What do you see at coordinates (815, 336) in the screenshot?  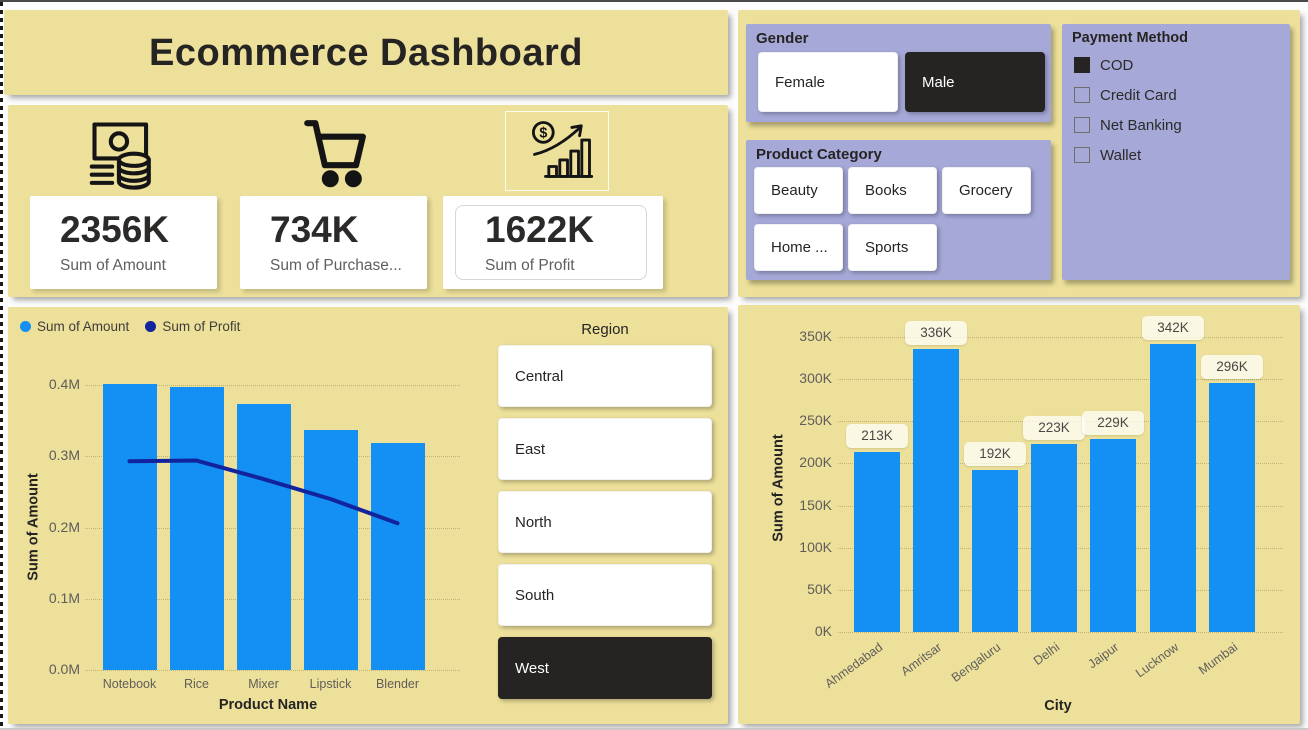 I see `y-tick-label: 350K` at bounding box center [815, 336].